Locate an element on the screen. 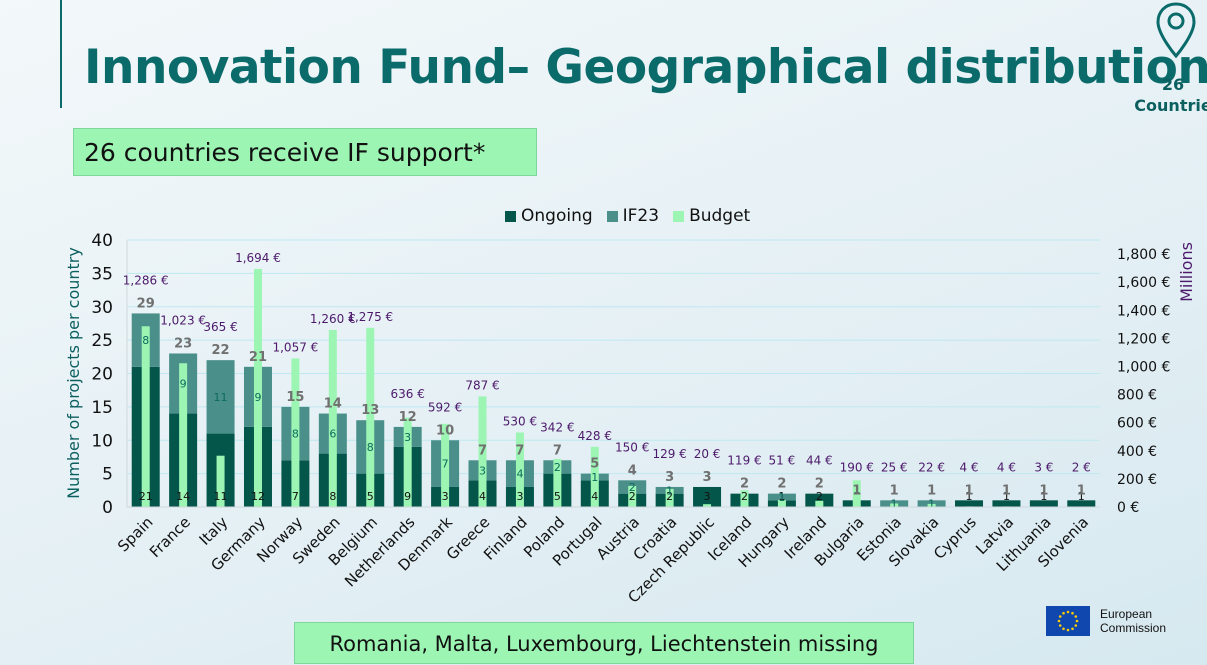 Image resolution: width=1207 pixels, height=665 pixels. budget-label: 787 € is located at coordinates (482, 385).